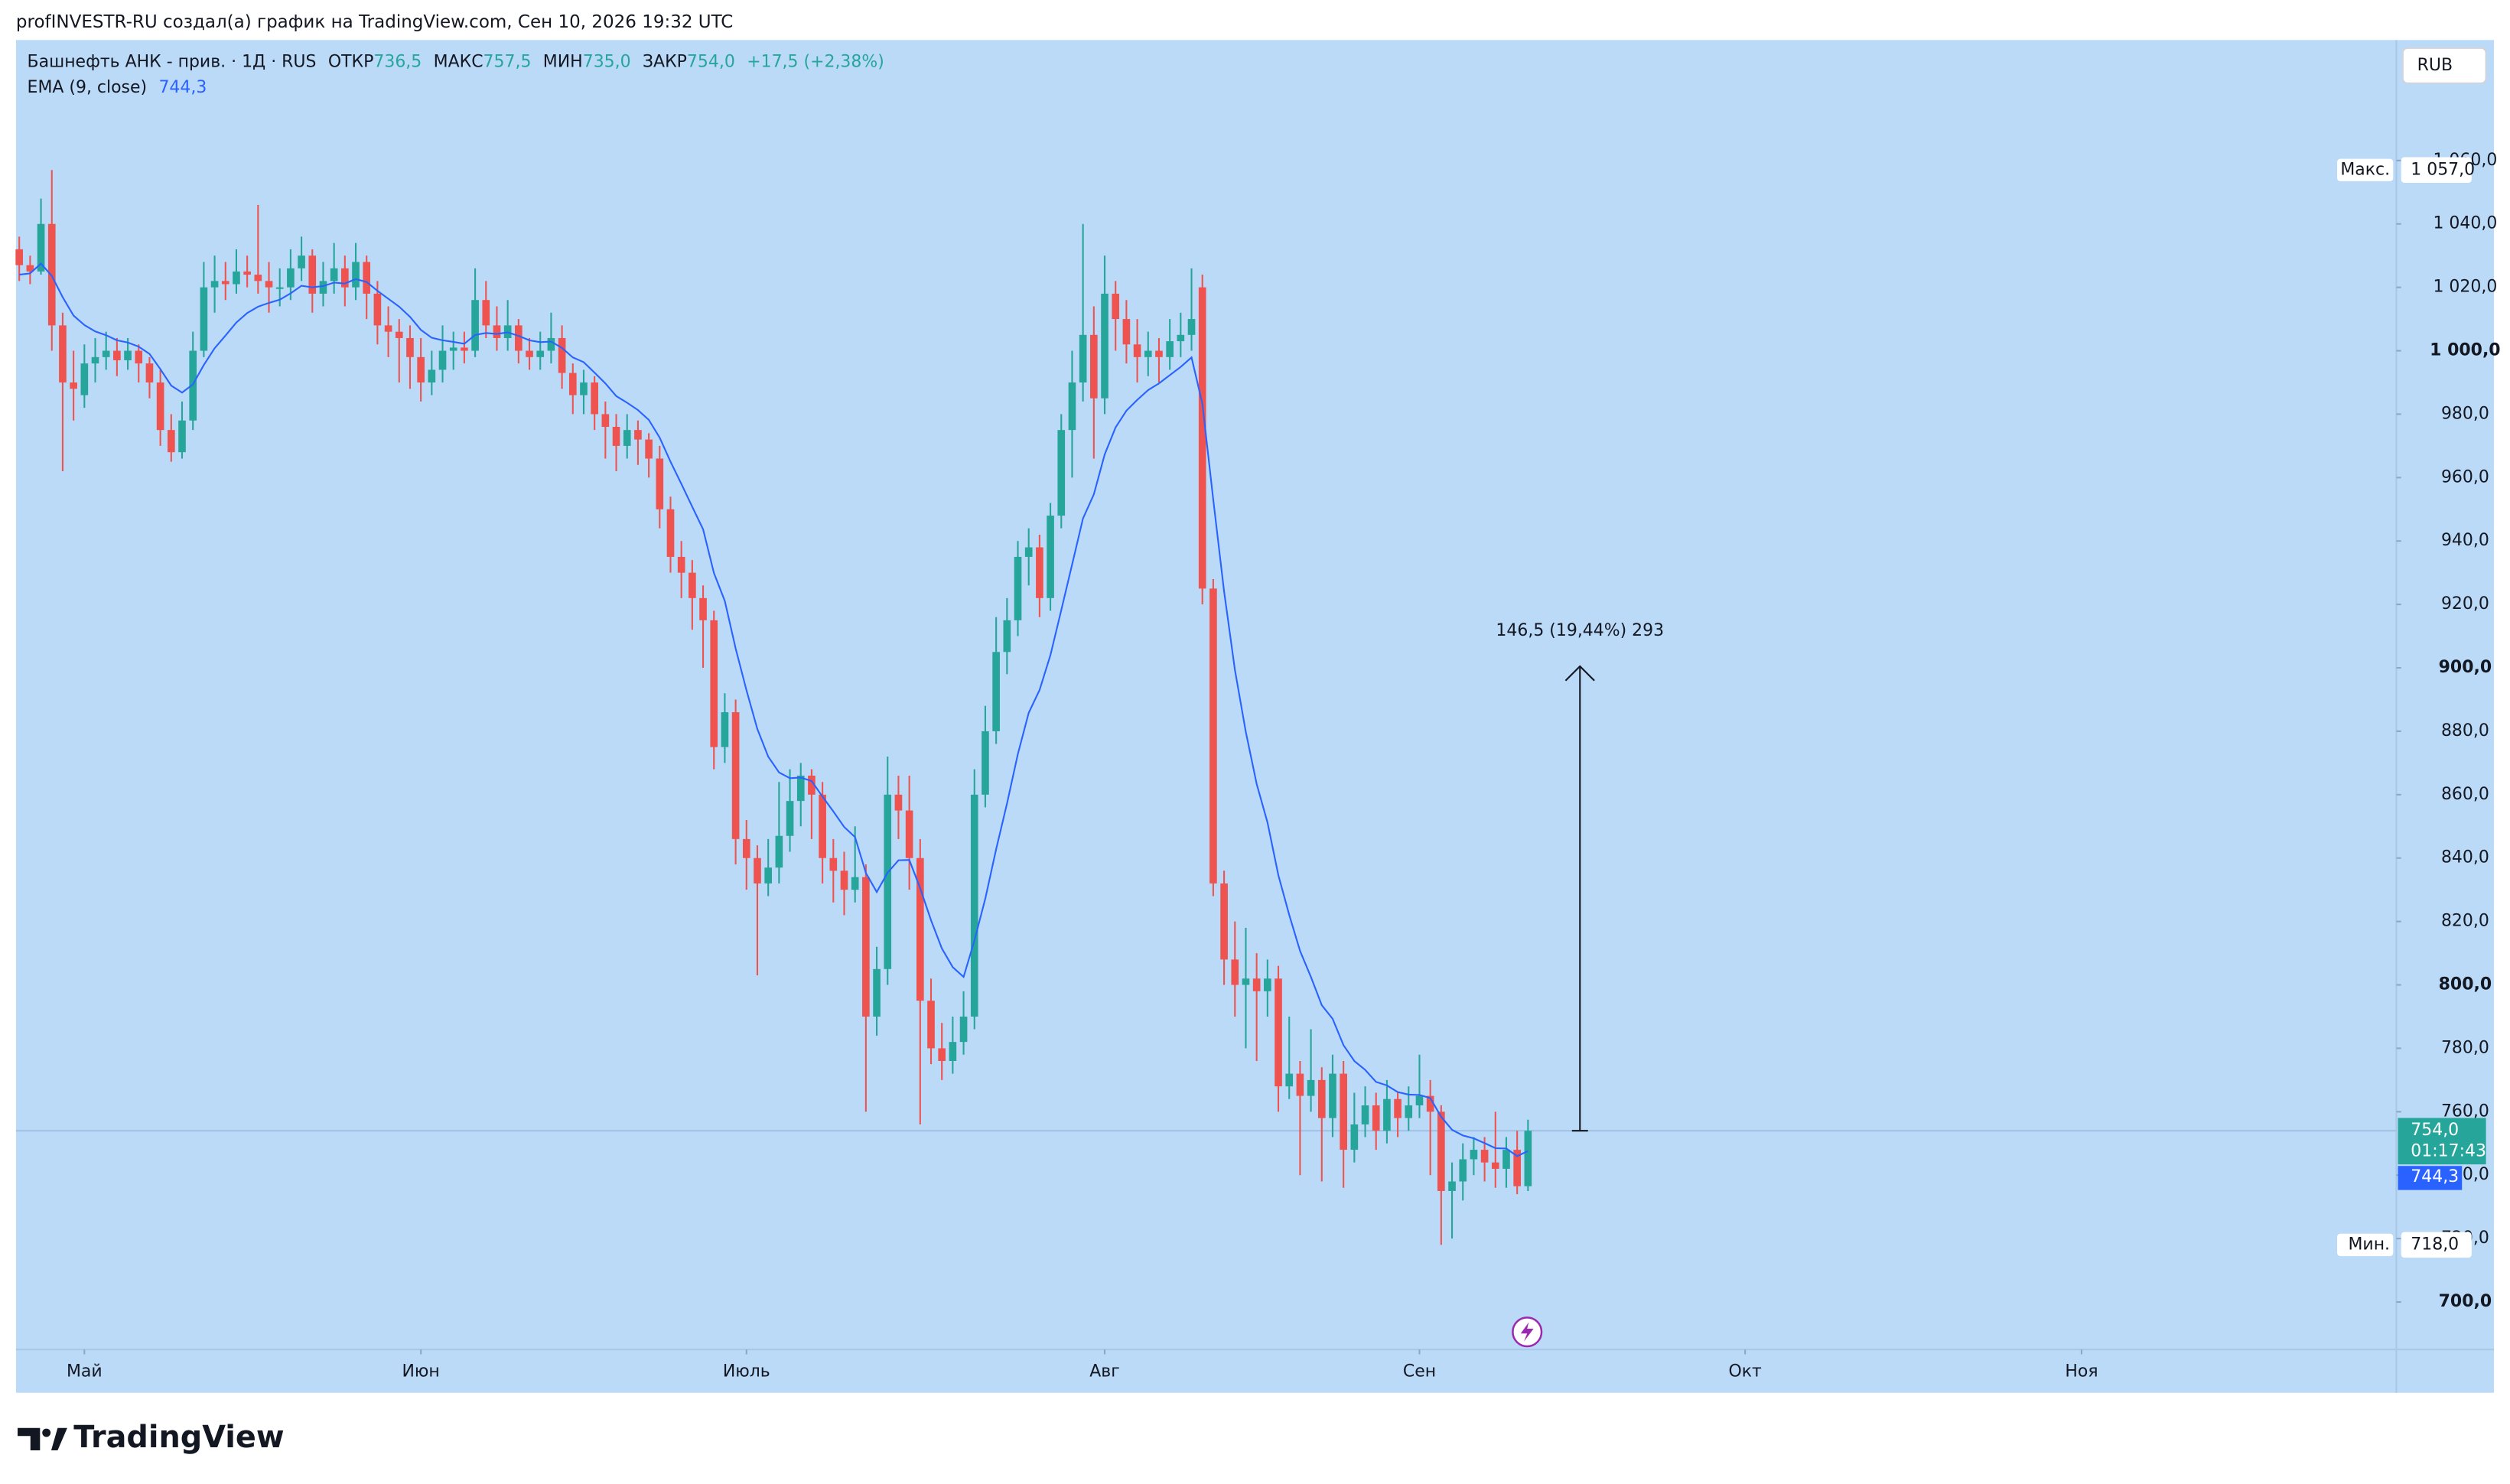 This screenshot has height=1484, width=2510. I want to click on y-tick-label: 920,0, so click(2465, 603).